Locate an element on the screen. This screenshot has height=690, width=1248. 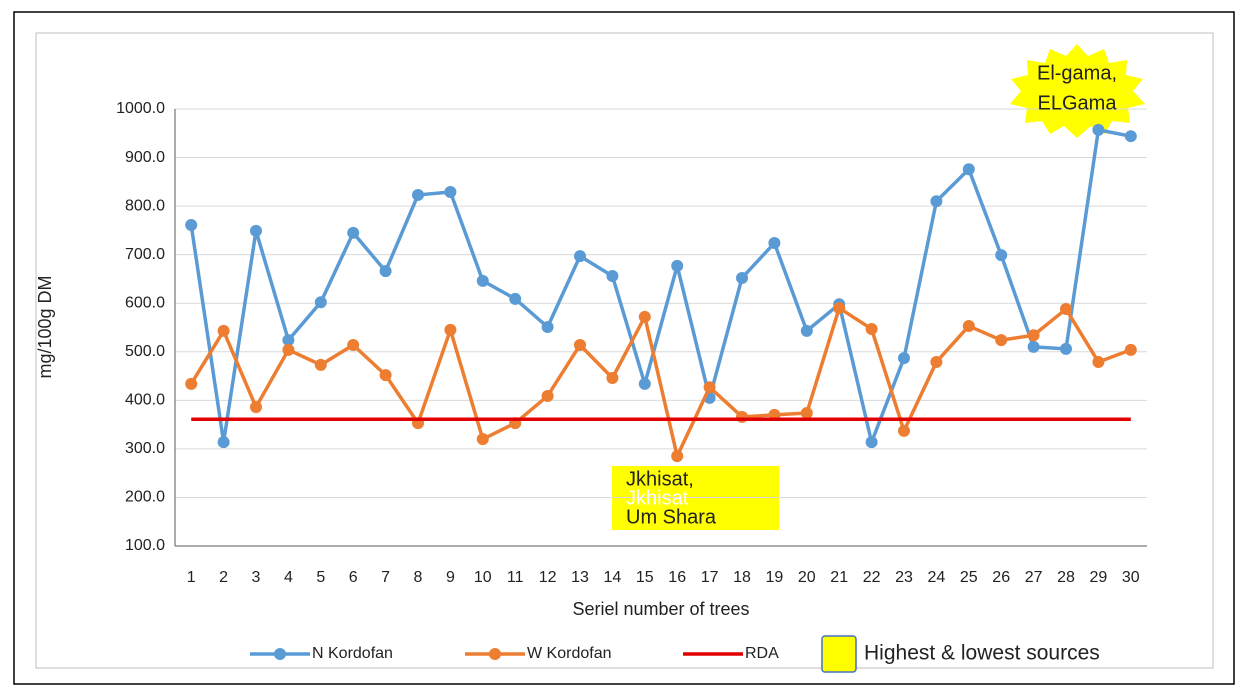
y-tick-label: 300.0 is located at coordinates (145, 448).